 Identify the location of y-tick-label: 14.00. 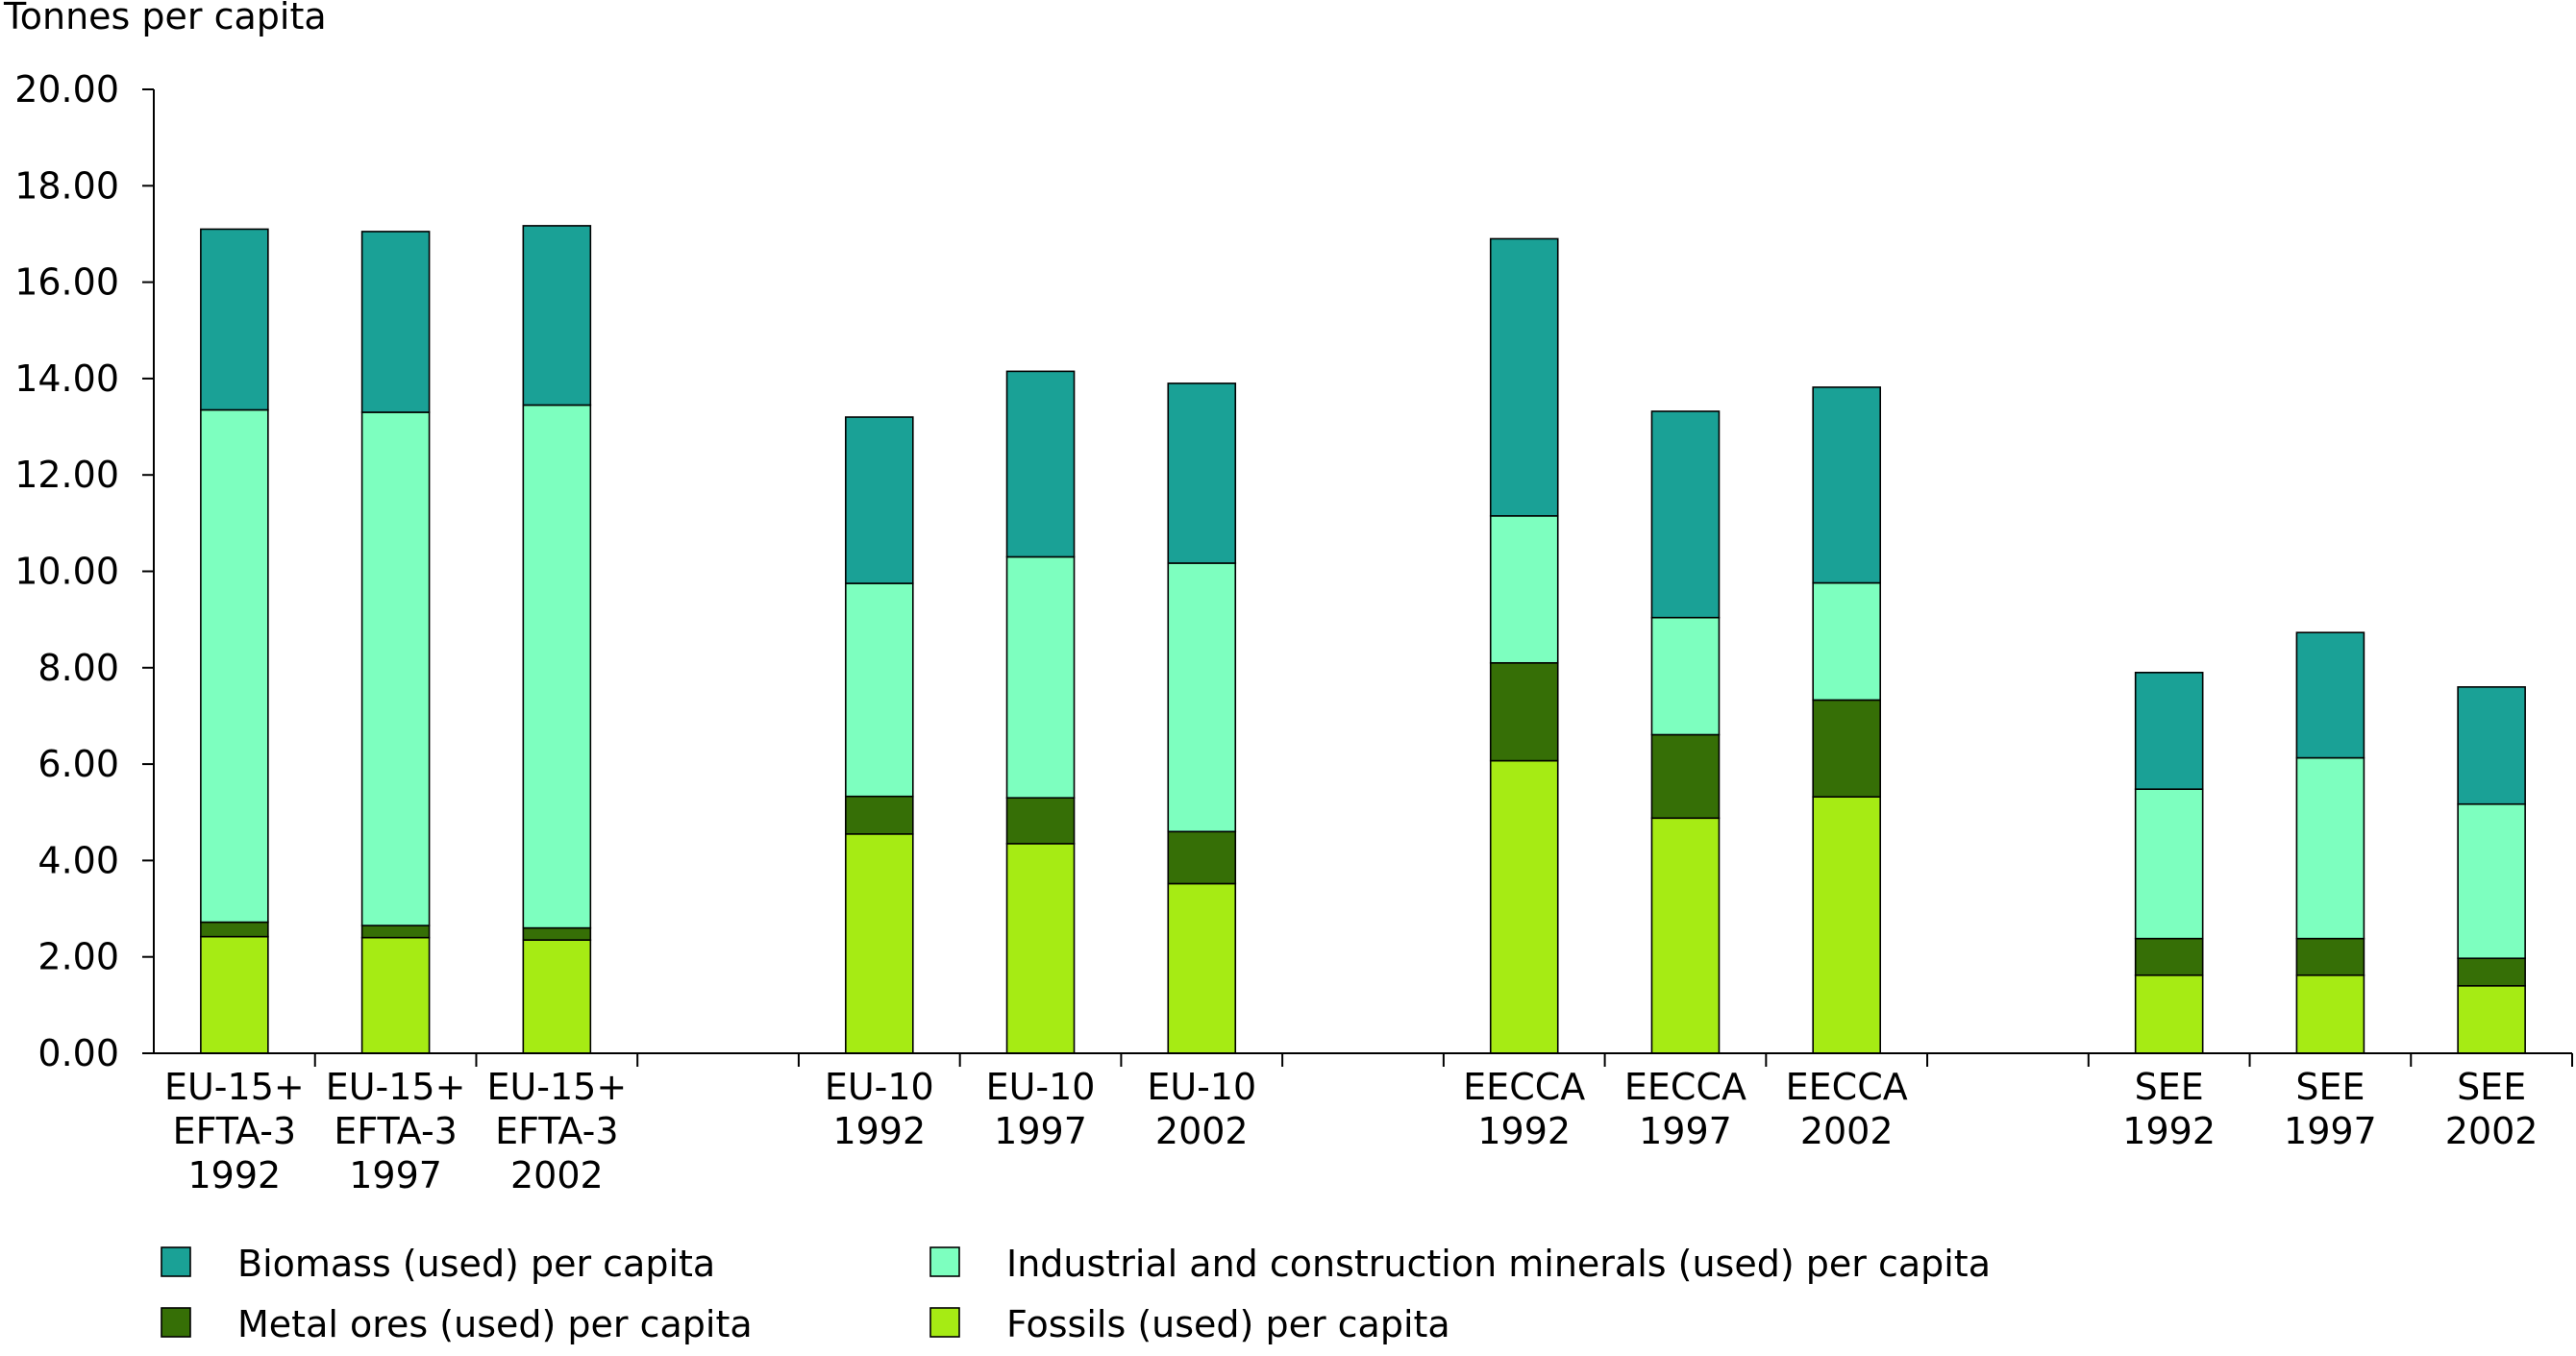
(66, 378).